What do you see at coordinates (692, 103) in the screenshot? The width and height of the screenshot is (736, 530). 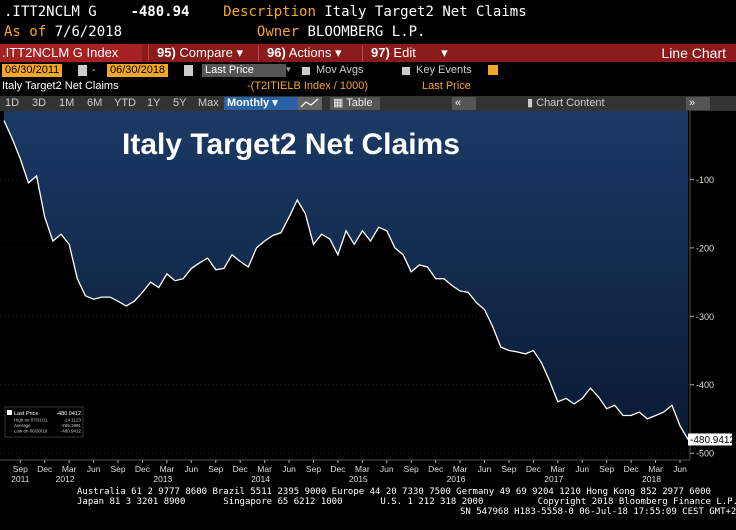 I see `double-chevron-right-icon: »` at bounding box center [692, 103].